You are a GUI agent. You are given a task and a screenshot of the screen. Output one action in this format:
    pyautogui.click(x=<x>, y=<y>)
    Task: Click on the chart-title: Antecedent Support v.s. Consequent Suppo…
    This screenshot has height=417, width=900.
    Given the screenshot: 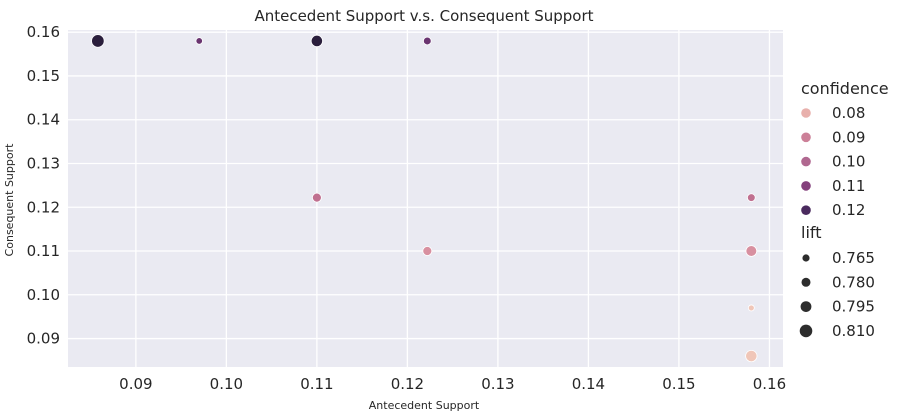 What is the action you would take?
    pyautogui.click(x=423, y=16)
    